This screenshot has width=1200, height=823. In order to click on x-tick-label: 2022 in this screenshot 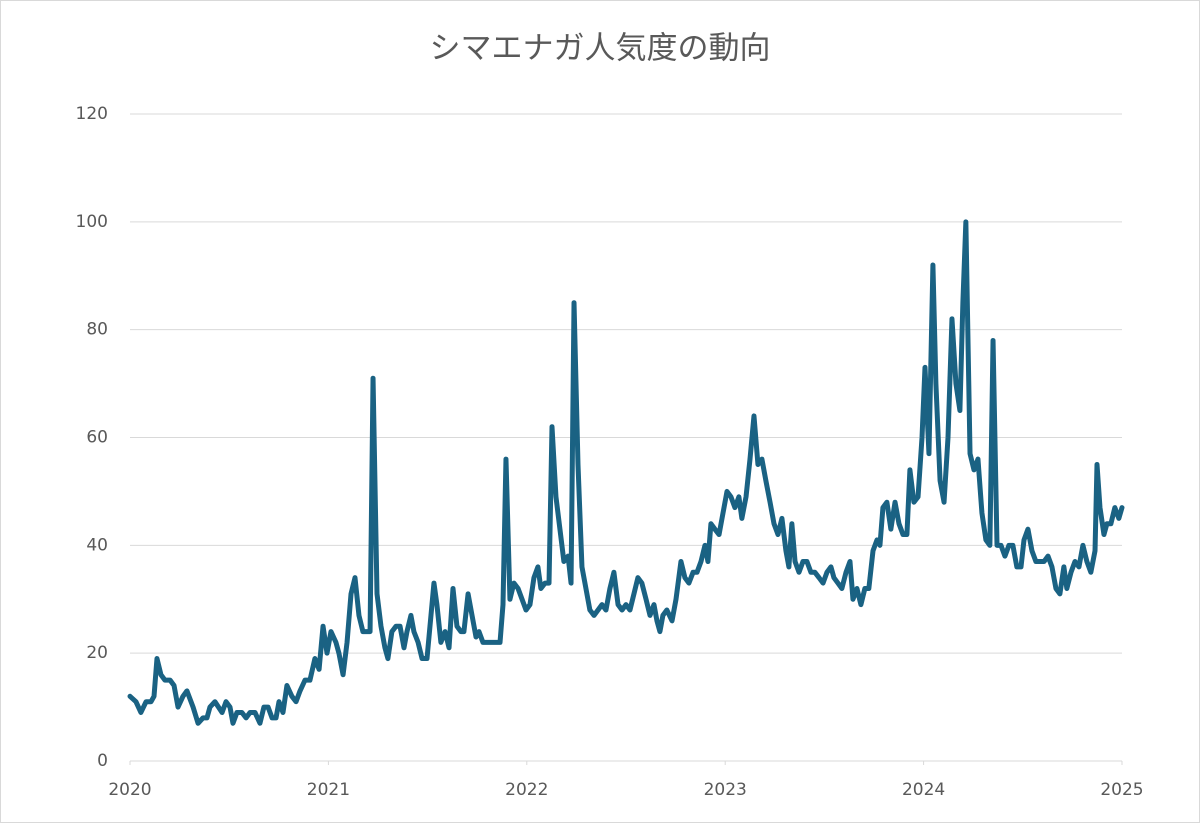, I will do `click(526, 790)`.